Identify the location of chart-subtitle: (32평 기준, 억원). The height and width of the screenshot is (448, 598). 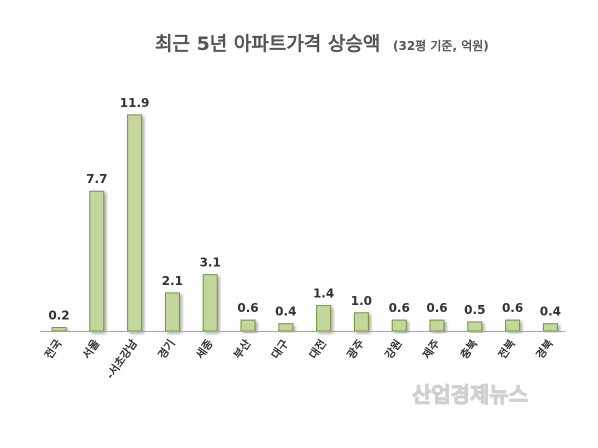
(441, 45).